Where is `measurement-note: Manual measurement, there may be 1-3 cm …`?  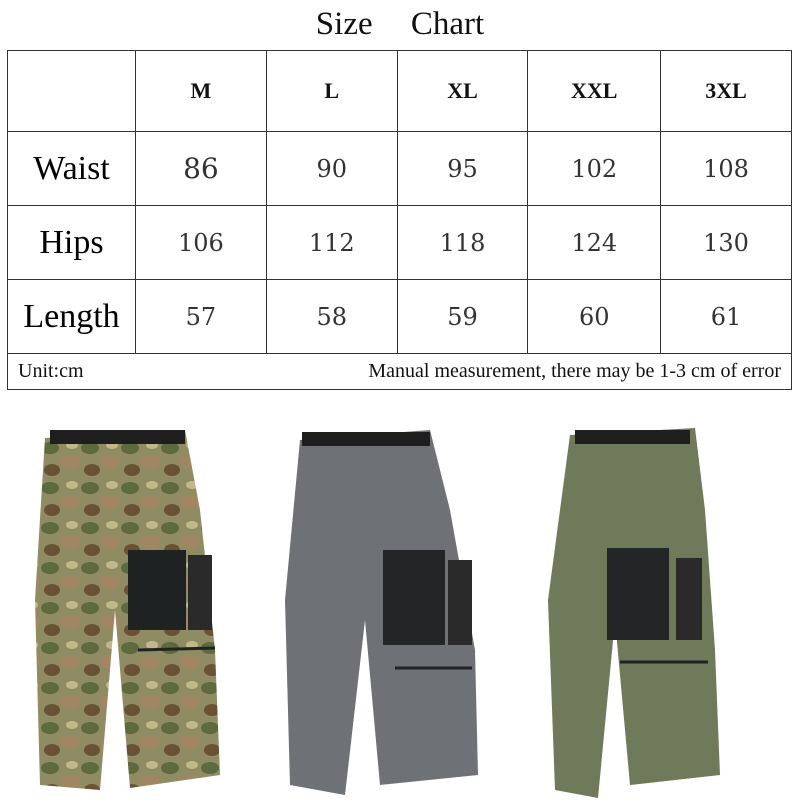
measurement-note: Manual measurement, there may be 1-3 cm … is located at coordinates (574, 371).